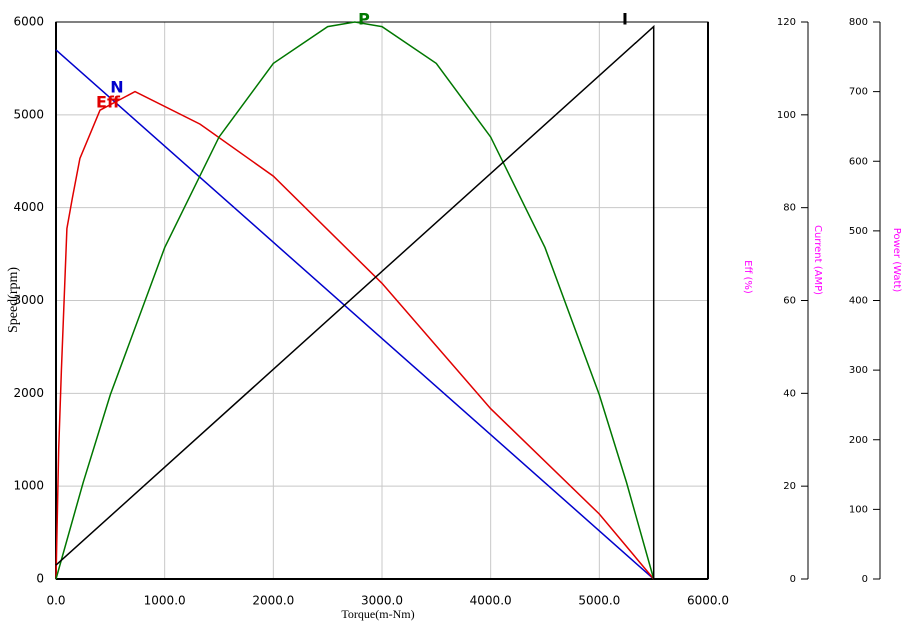 This screenshot has height=634, width=915. I want to click on y3-axis-title: Power (Watt), so click(896, 260).